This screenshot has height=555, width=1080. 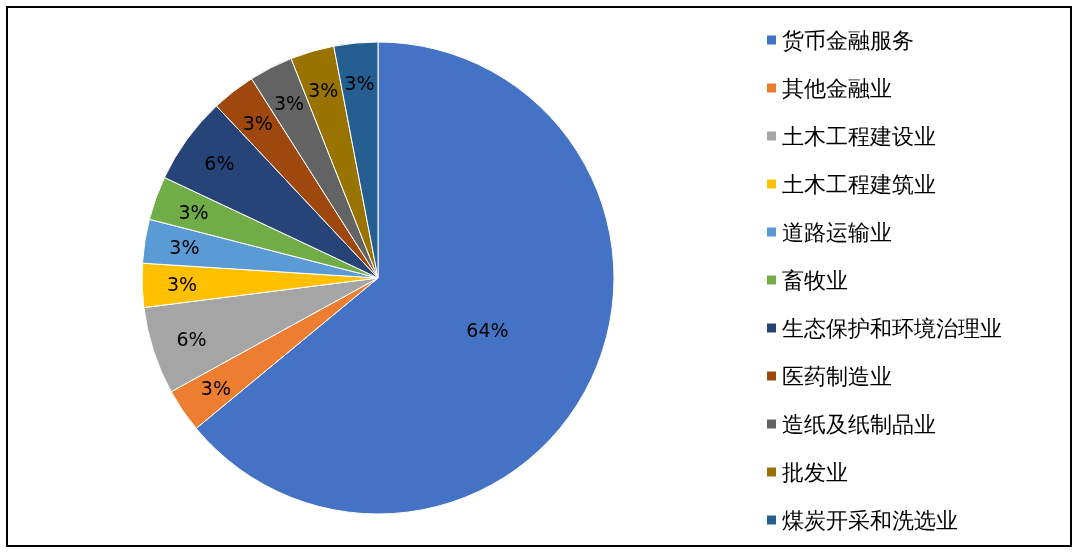 What do you see at coordinates (848, 40) in the screenshot?
I see `legend-label: 货币金融服务` at bounding box center [848, 40].